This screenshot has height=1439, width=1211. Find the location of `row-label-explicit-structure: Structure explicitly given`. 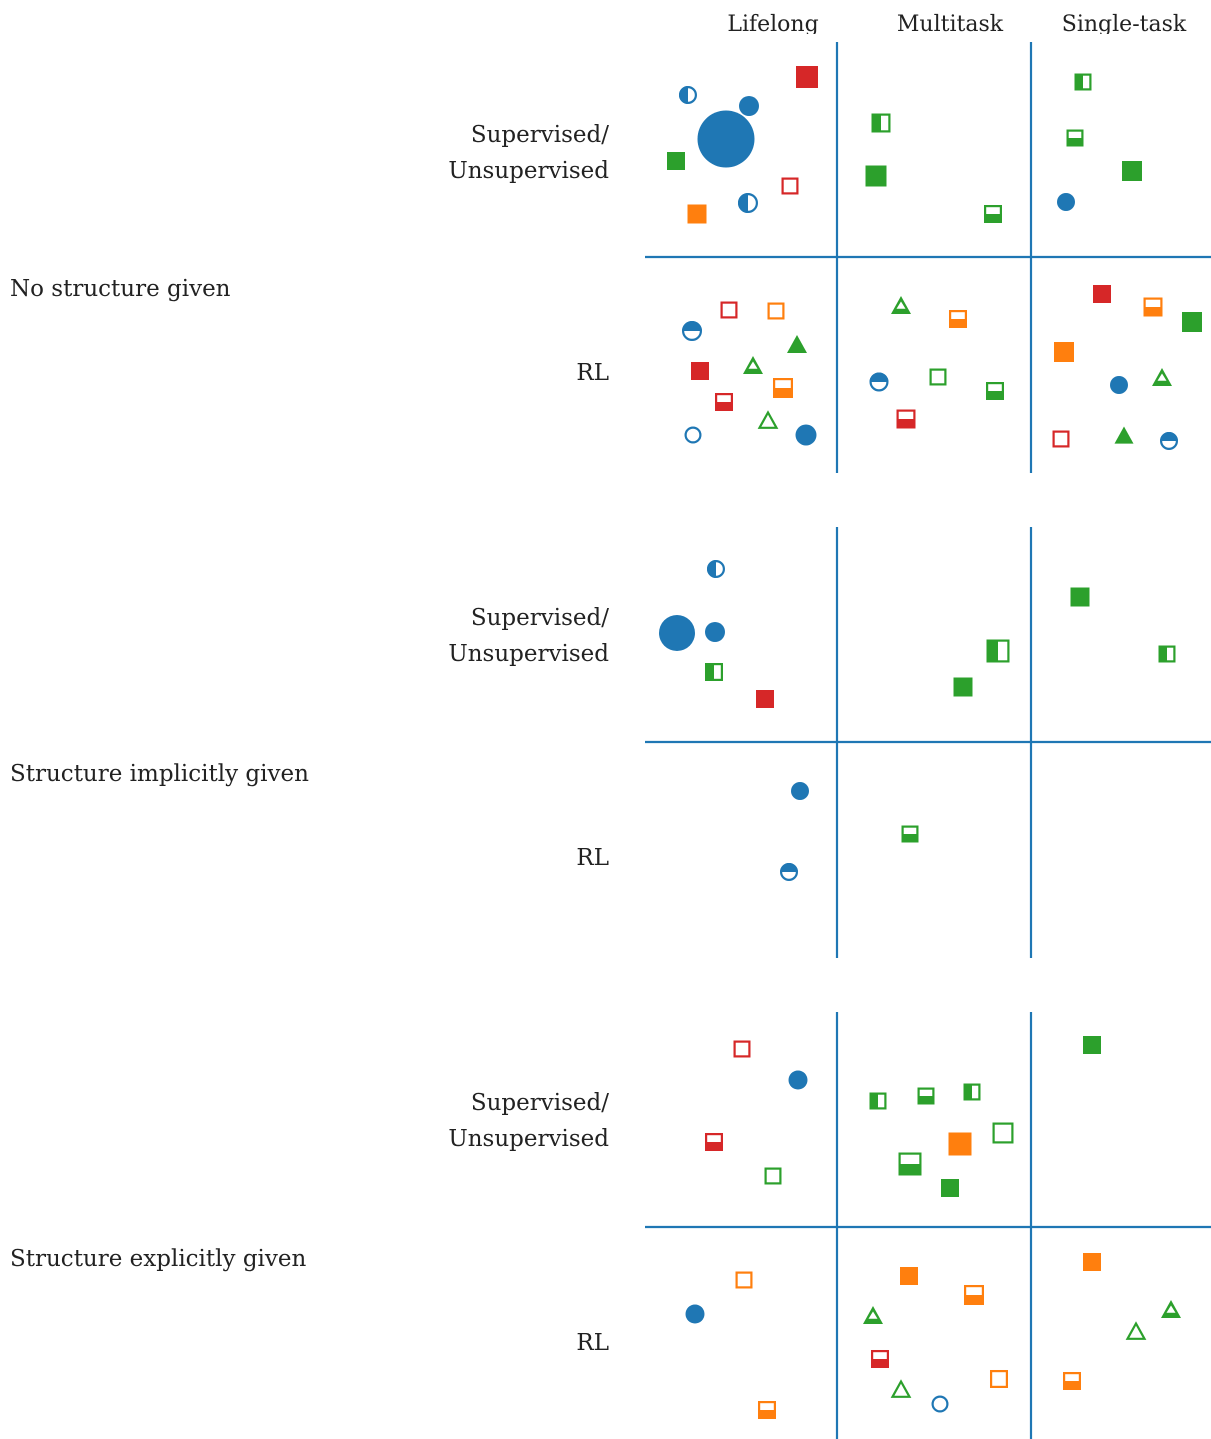

row-label-explicit-structure: Structure explicitly given is located at coordinates (158, 1259).